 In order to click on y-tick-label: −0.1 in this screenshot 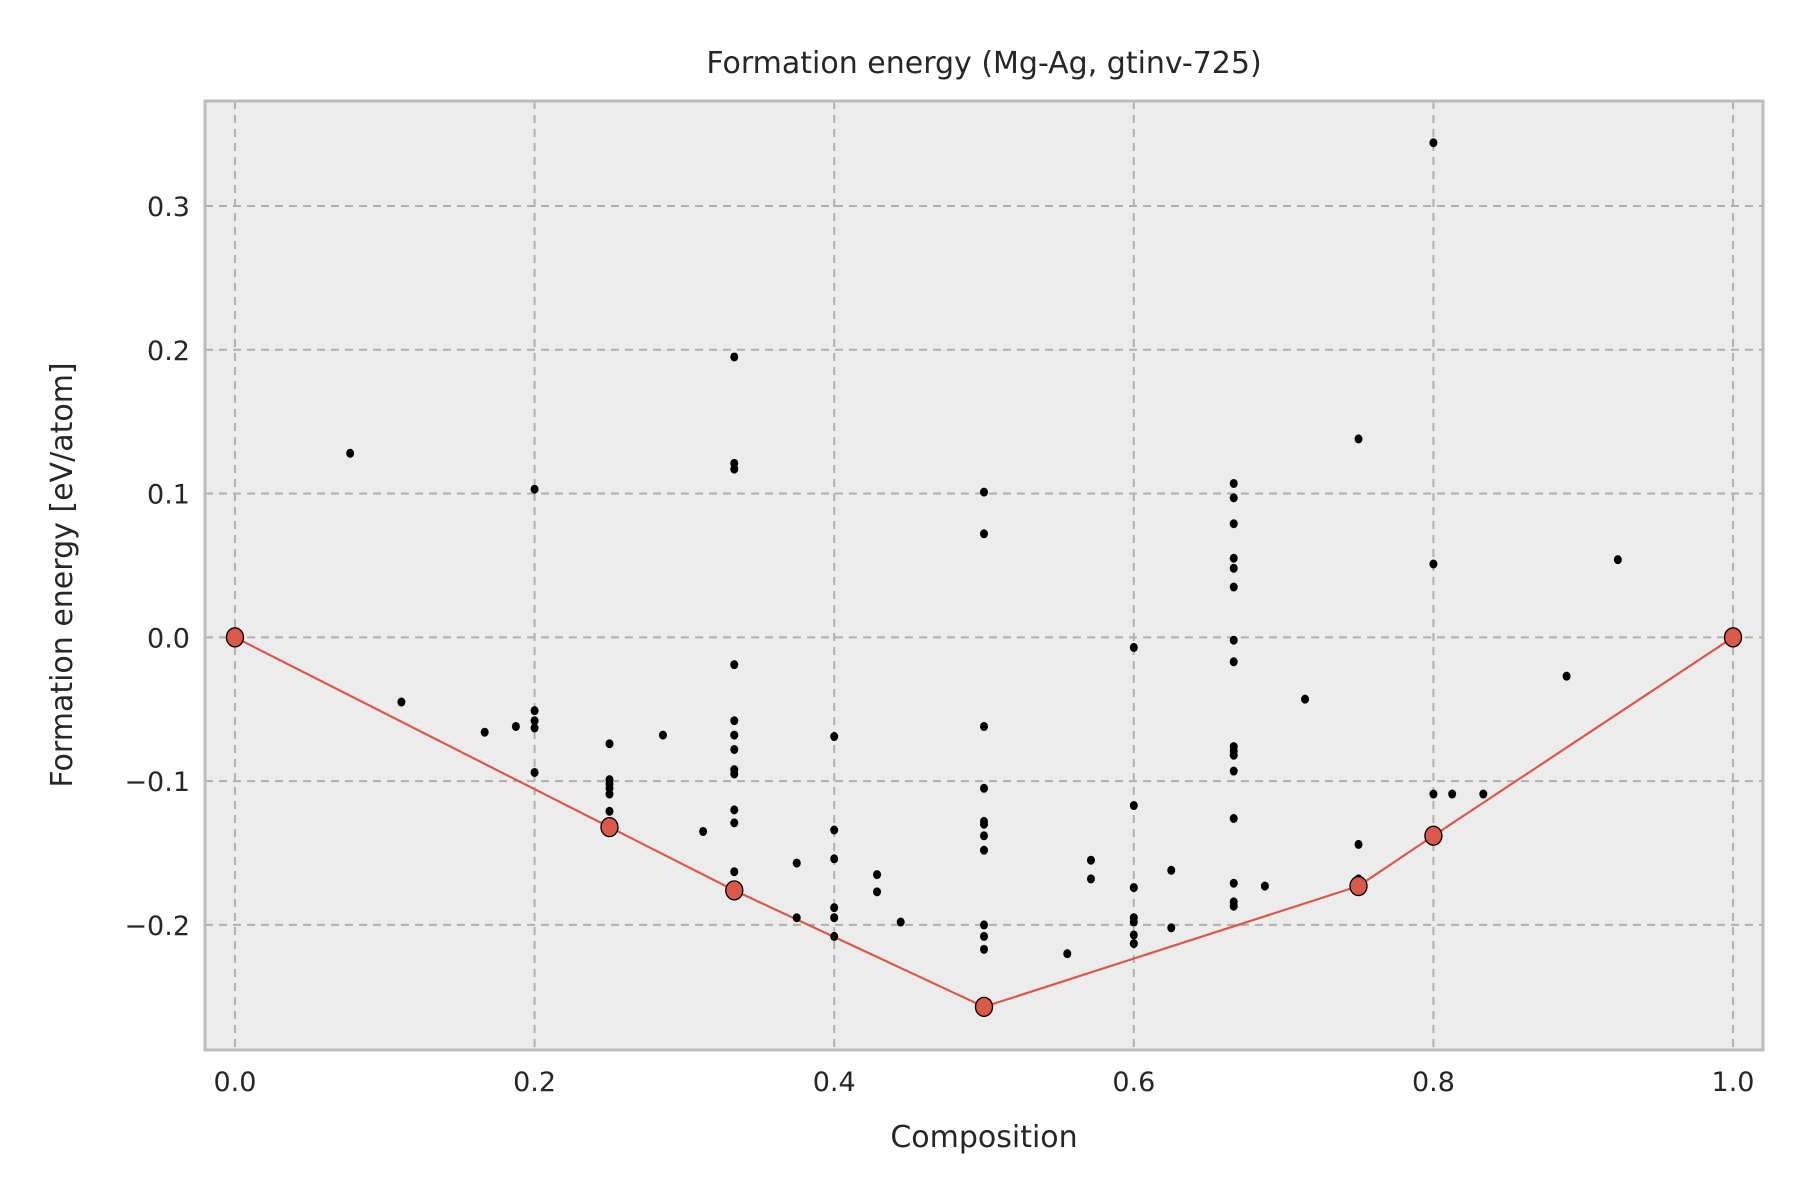, I will do `click(157, 782)`.